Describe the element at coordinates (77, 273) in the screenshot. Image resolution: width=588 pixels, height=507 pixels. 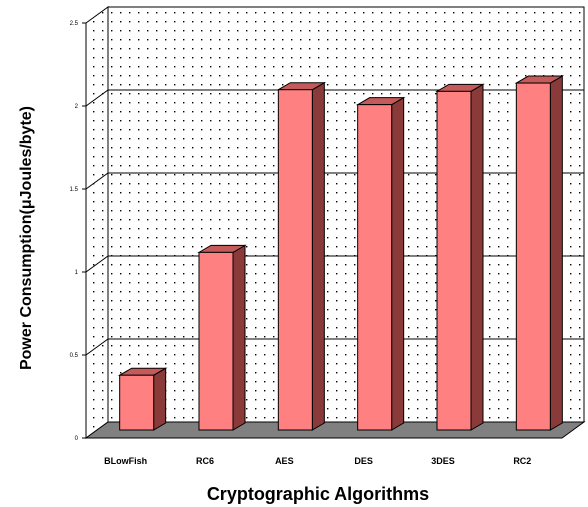
I see `y-tick-label: 1` at that location.